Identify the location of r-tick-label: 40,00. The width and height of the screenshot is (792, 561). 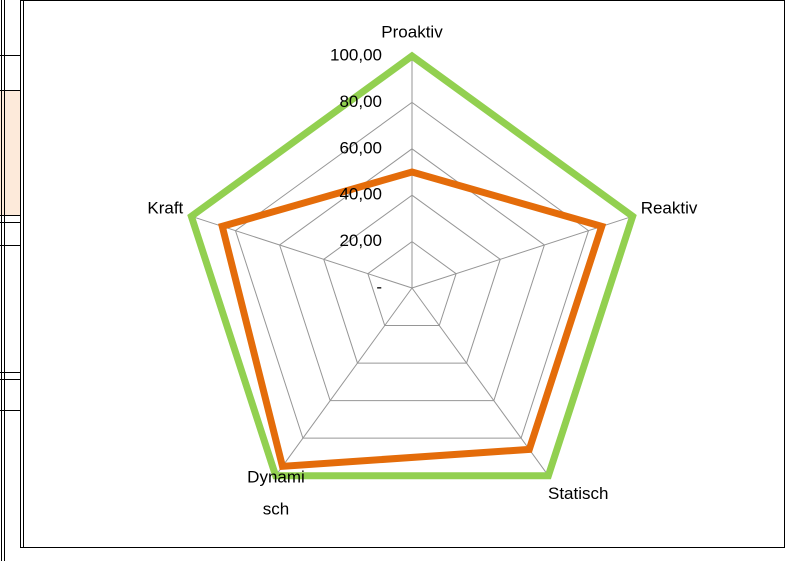
(360, 194).